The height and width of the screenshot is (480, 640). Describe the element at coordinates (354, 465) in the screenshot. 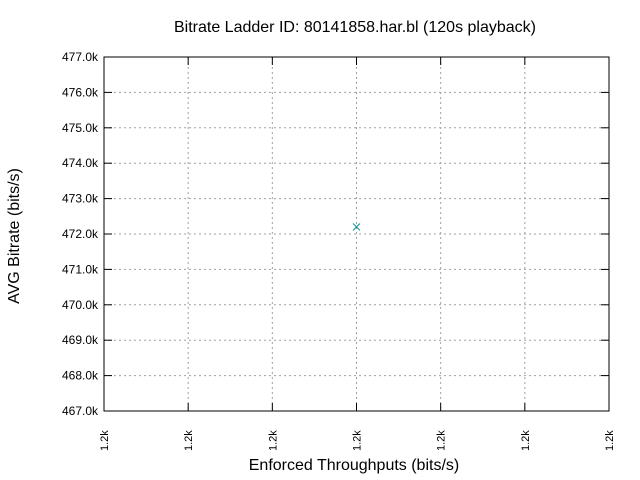

I see `x-axis-label: Enforced Throughputs (bits/s)` at that location.